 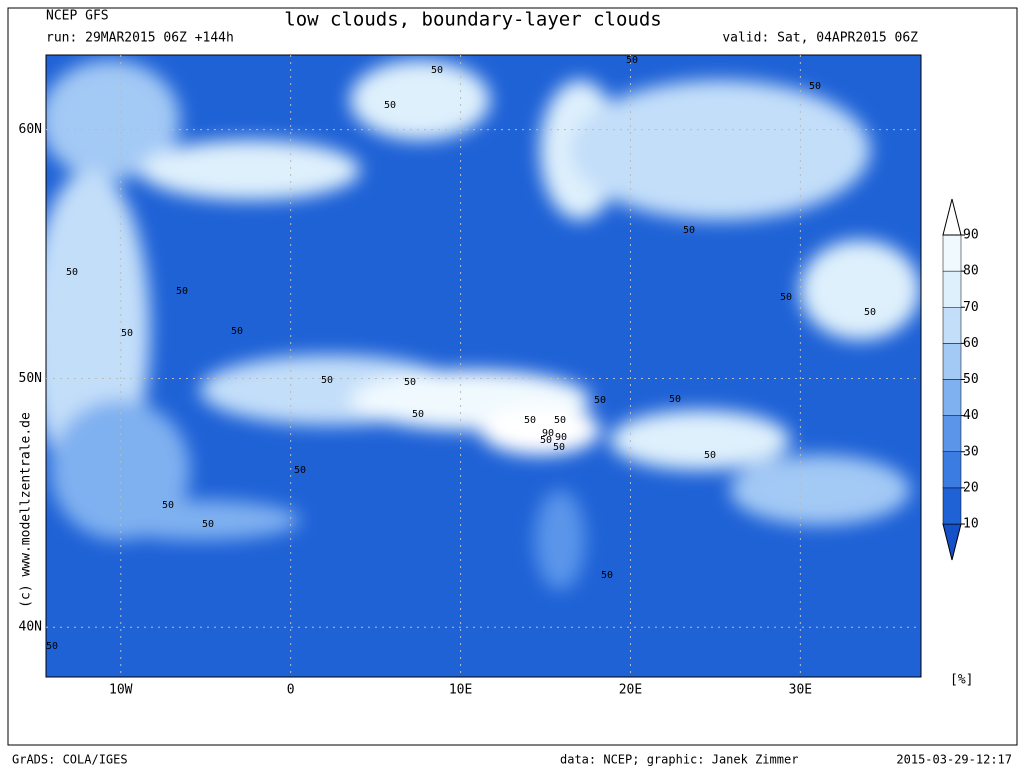 I want to click on model-label: NCEP GFS, so click(x=77, y=16).